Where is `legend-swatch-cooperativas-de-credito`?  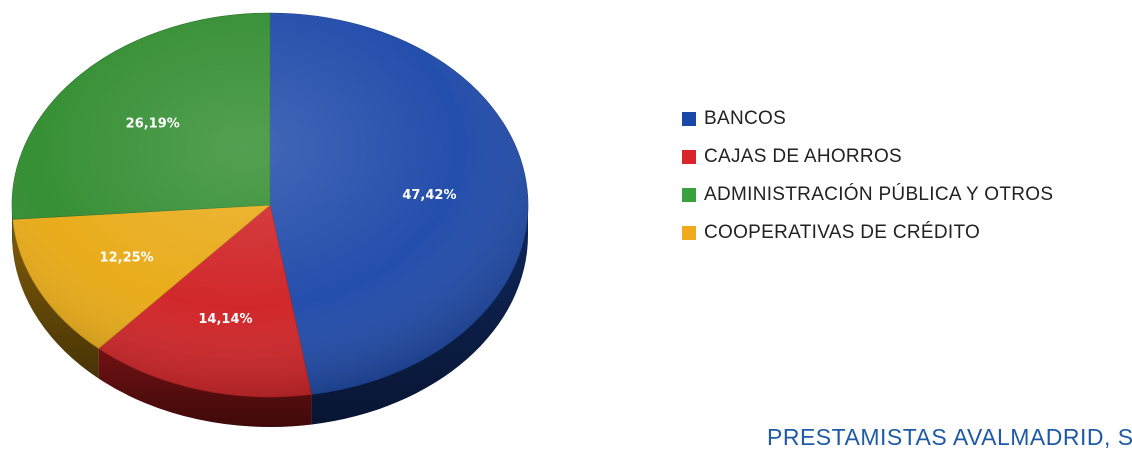 legend-swatch-cooperativas-de-credito is located at coordinates (689, 233).